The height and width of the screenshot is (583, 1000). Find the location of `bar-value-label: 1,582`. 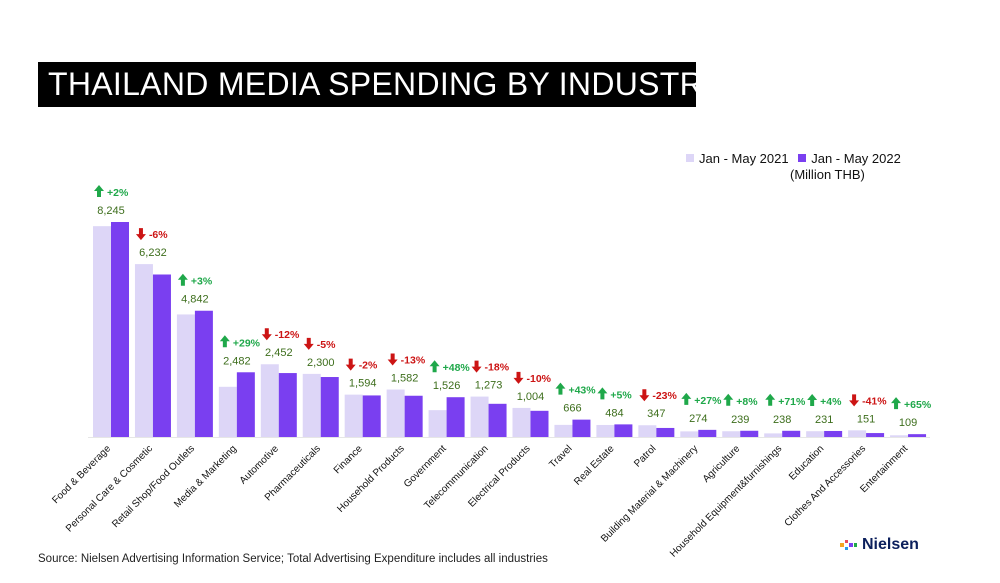

bar-value-label: 1,582 is located at coordinates (405, 379).